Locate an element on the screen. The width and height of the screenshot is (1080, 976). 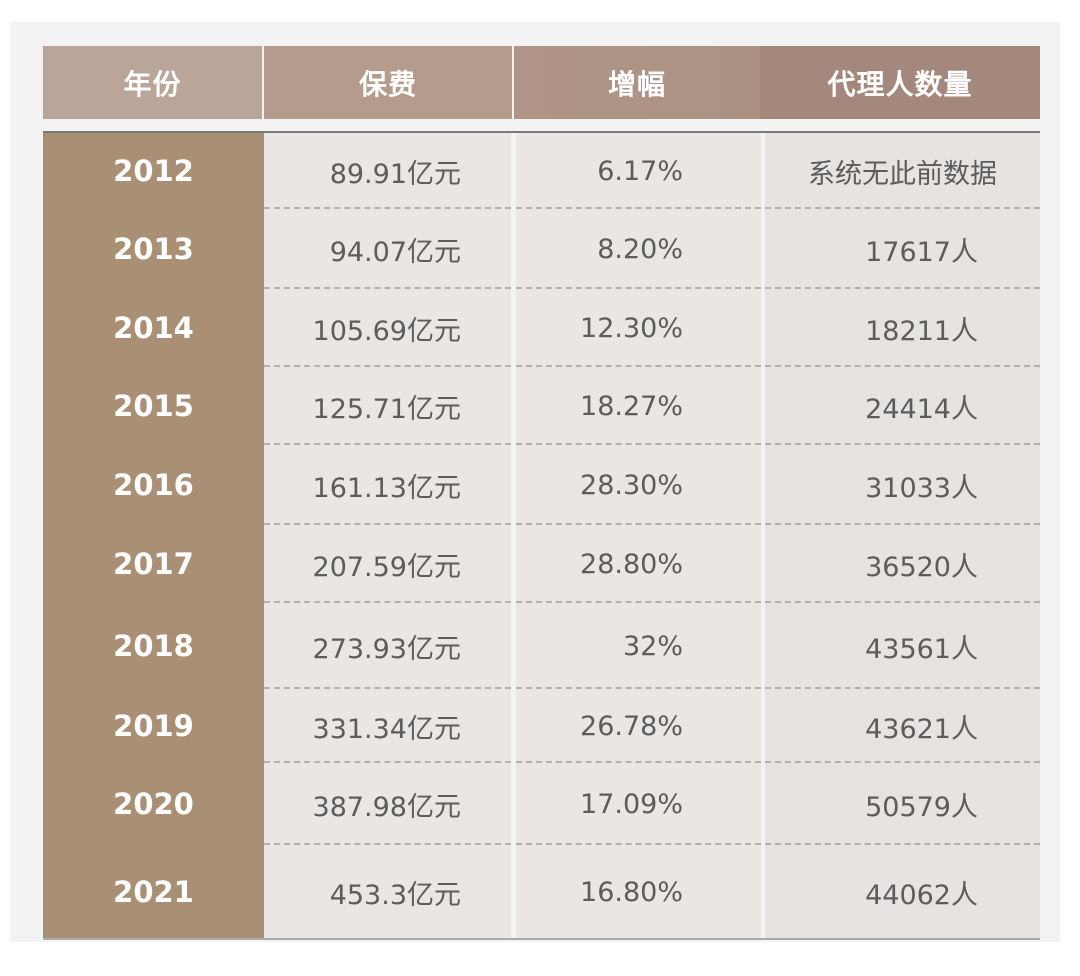
table-row: 2013 94.07亿元 8.20% 17617人 is located at coordinates (541, 249).